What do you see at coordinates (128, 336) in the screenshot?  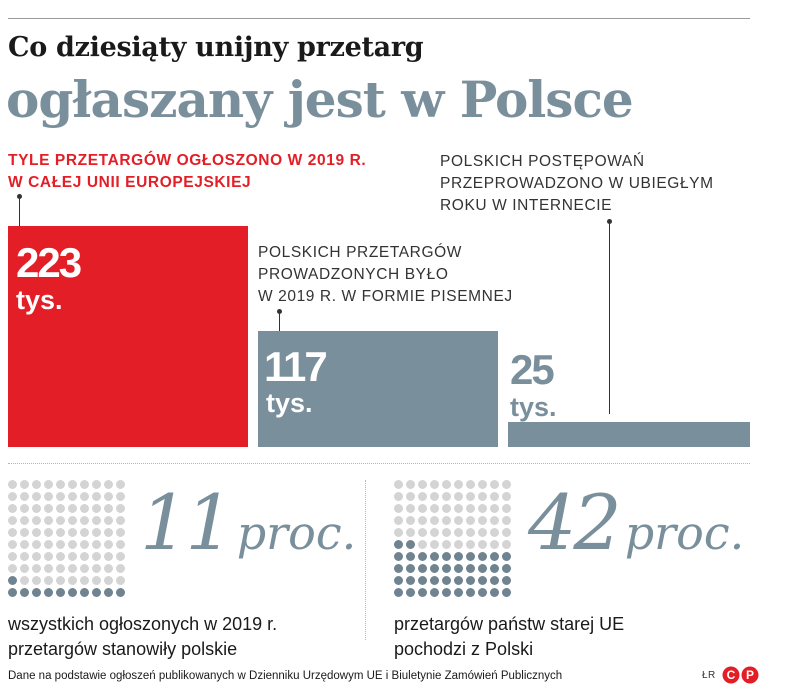 I see `bar-eu-total` at bounding box center [128, 336].